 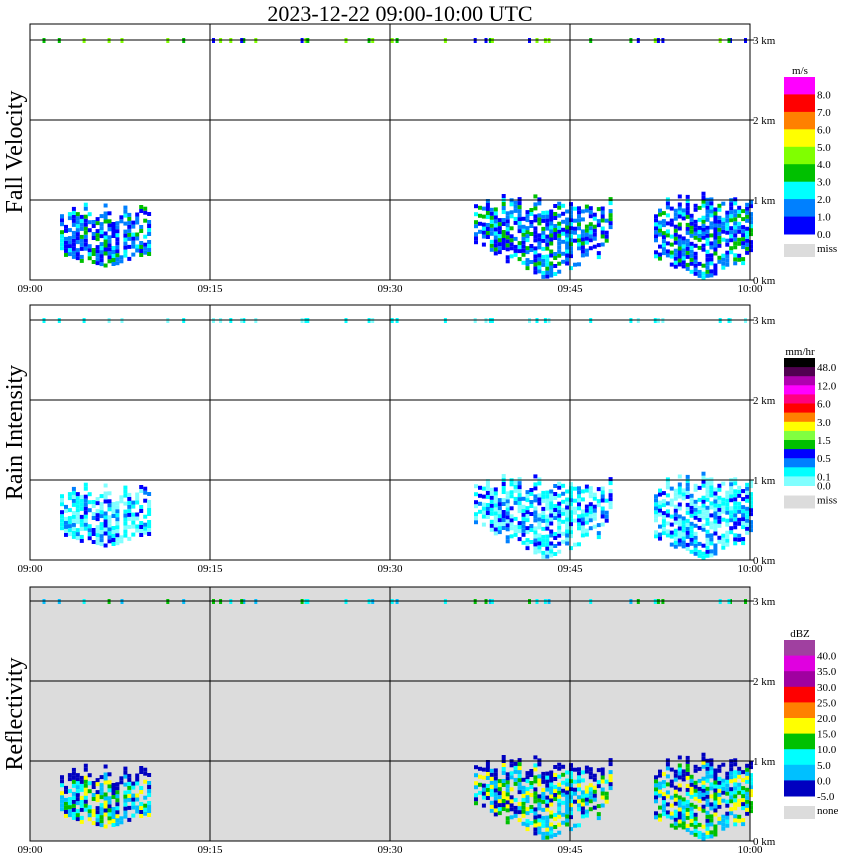 I want to click on legend-missing-label: miss, so click(x=827, y=501).